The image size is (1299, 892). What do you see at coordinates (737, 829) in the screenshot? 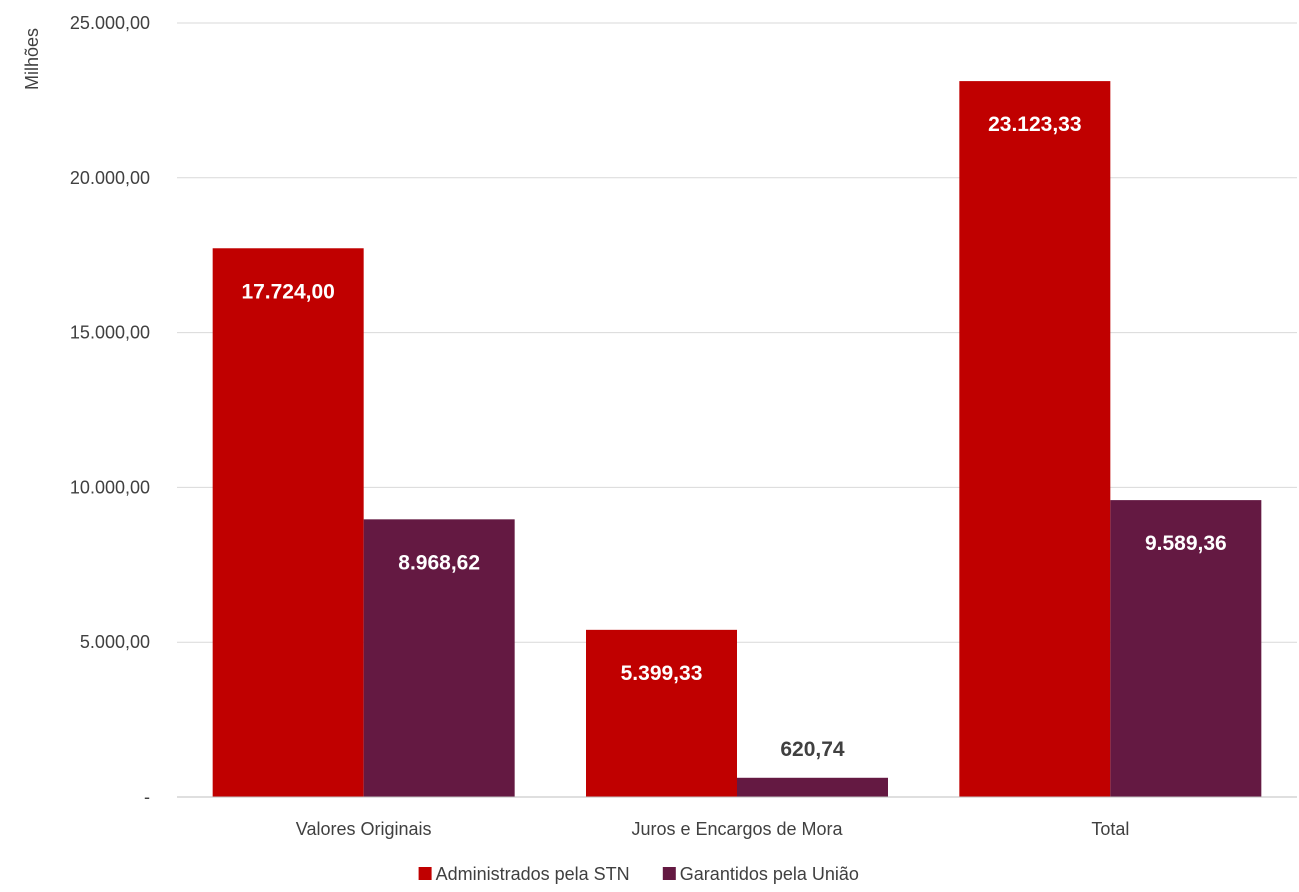
I see `x-category-label: Juros e Encargos de Mora` at bounding box center [737, 829].